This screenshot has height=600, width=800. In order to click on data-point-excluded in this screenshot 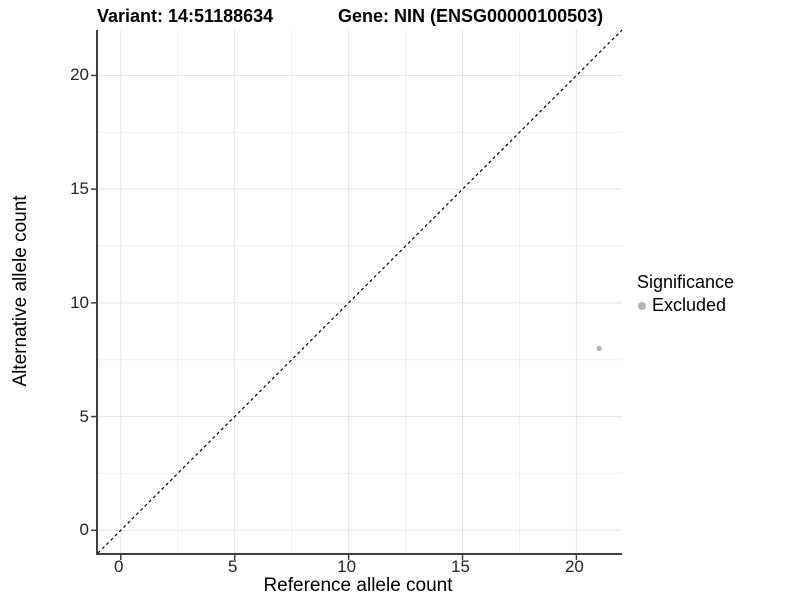, I will do `click(599, 348)`.